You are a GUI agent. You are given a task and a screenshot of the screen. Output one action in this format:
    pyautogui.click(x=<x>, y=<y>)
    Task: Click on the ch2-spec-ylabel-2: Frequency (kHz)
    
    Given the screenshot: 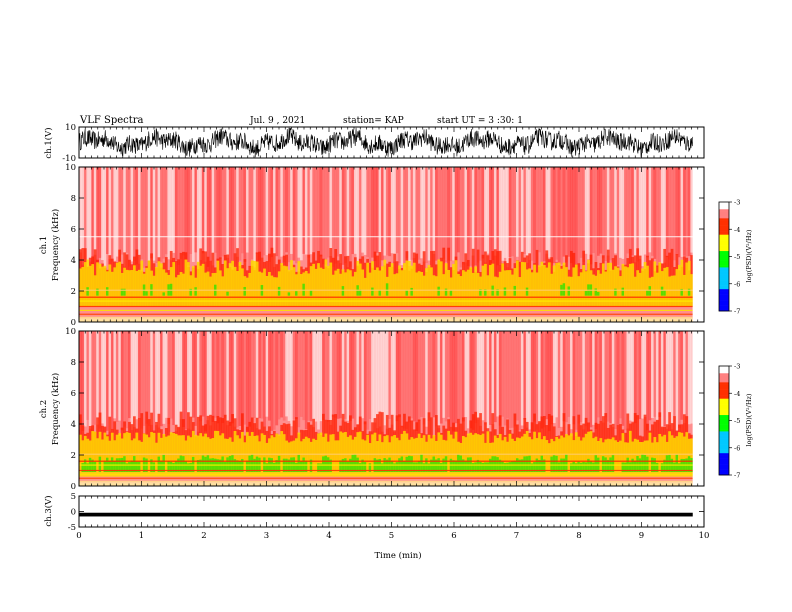 What is the action you would take?
    pyautogui.click(x=55, y=409)
    